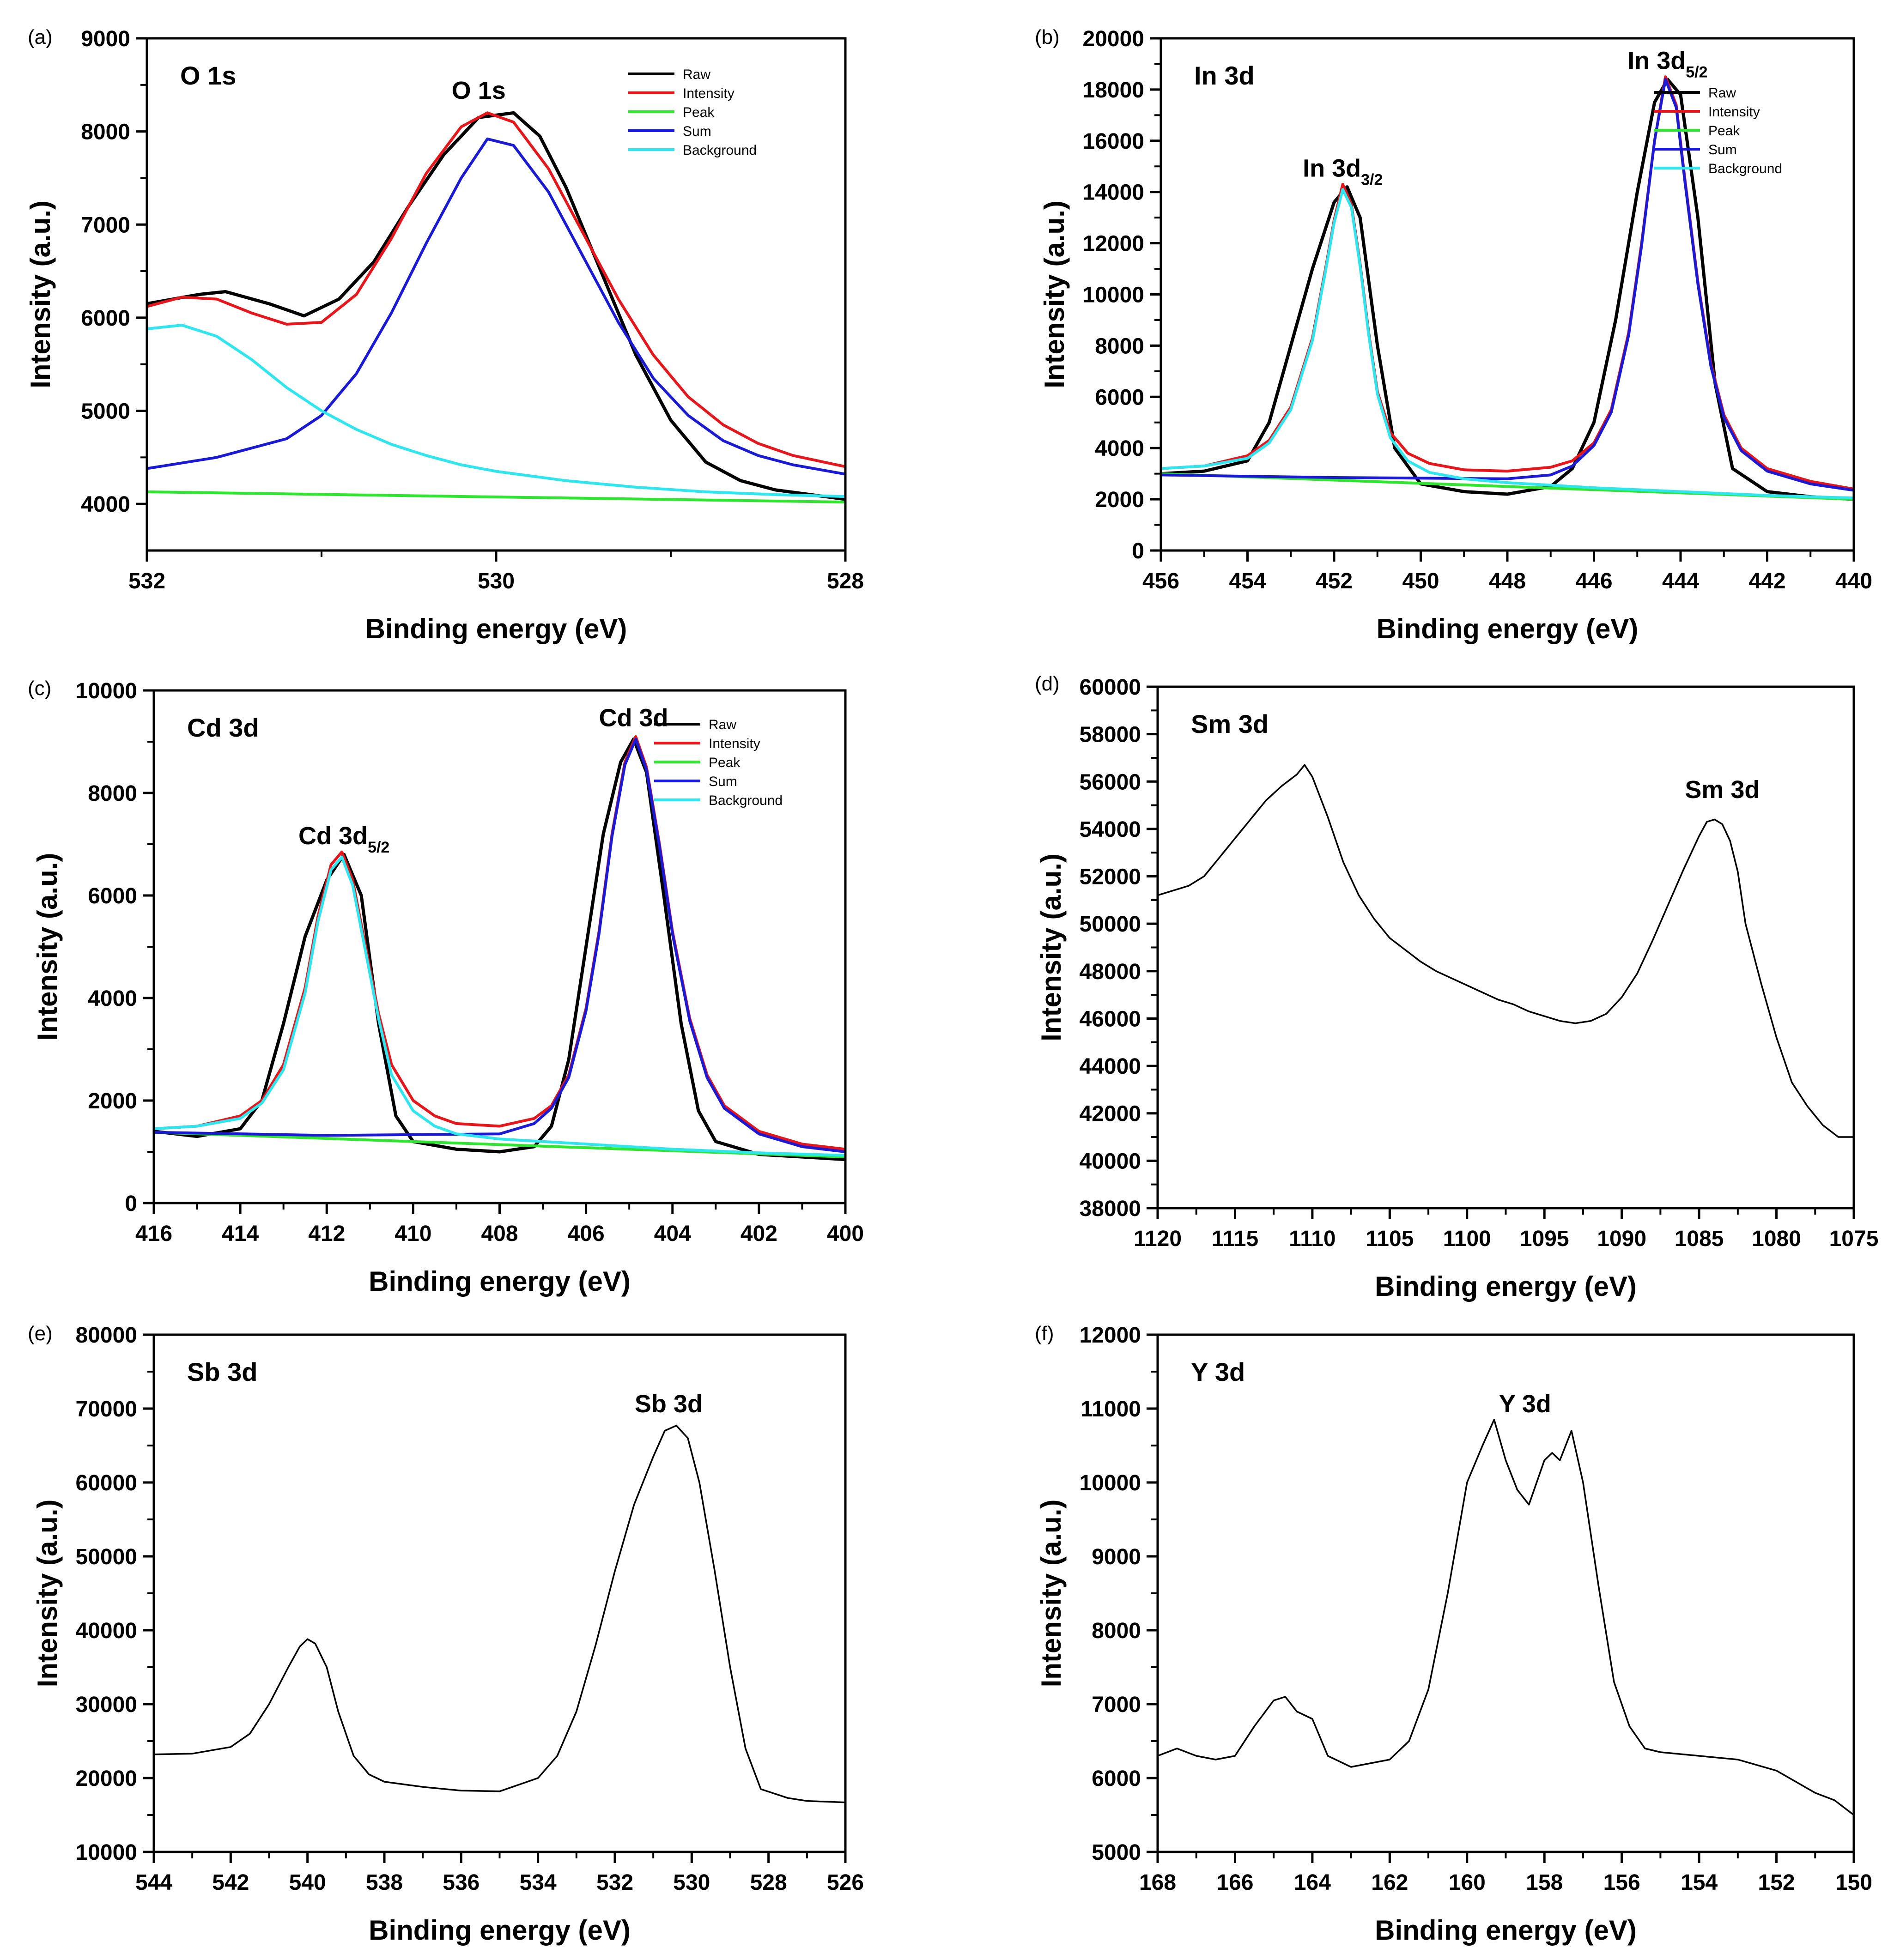 This screenshot has width=1900, height=1960. Describe the element at coordinates (759, 1234) in the screenshot. I see `x-tick-label: 402` at that location.